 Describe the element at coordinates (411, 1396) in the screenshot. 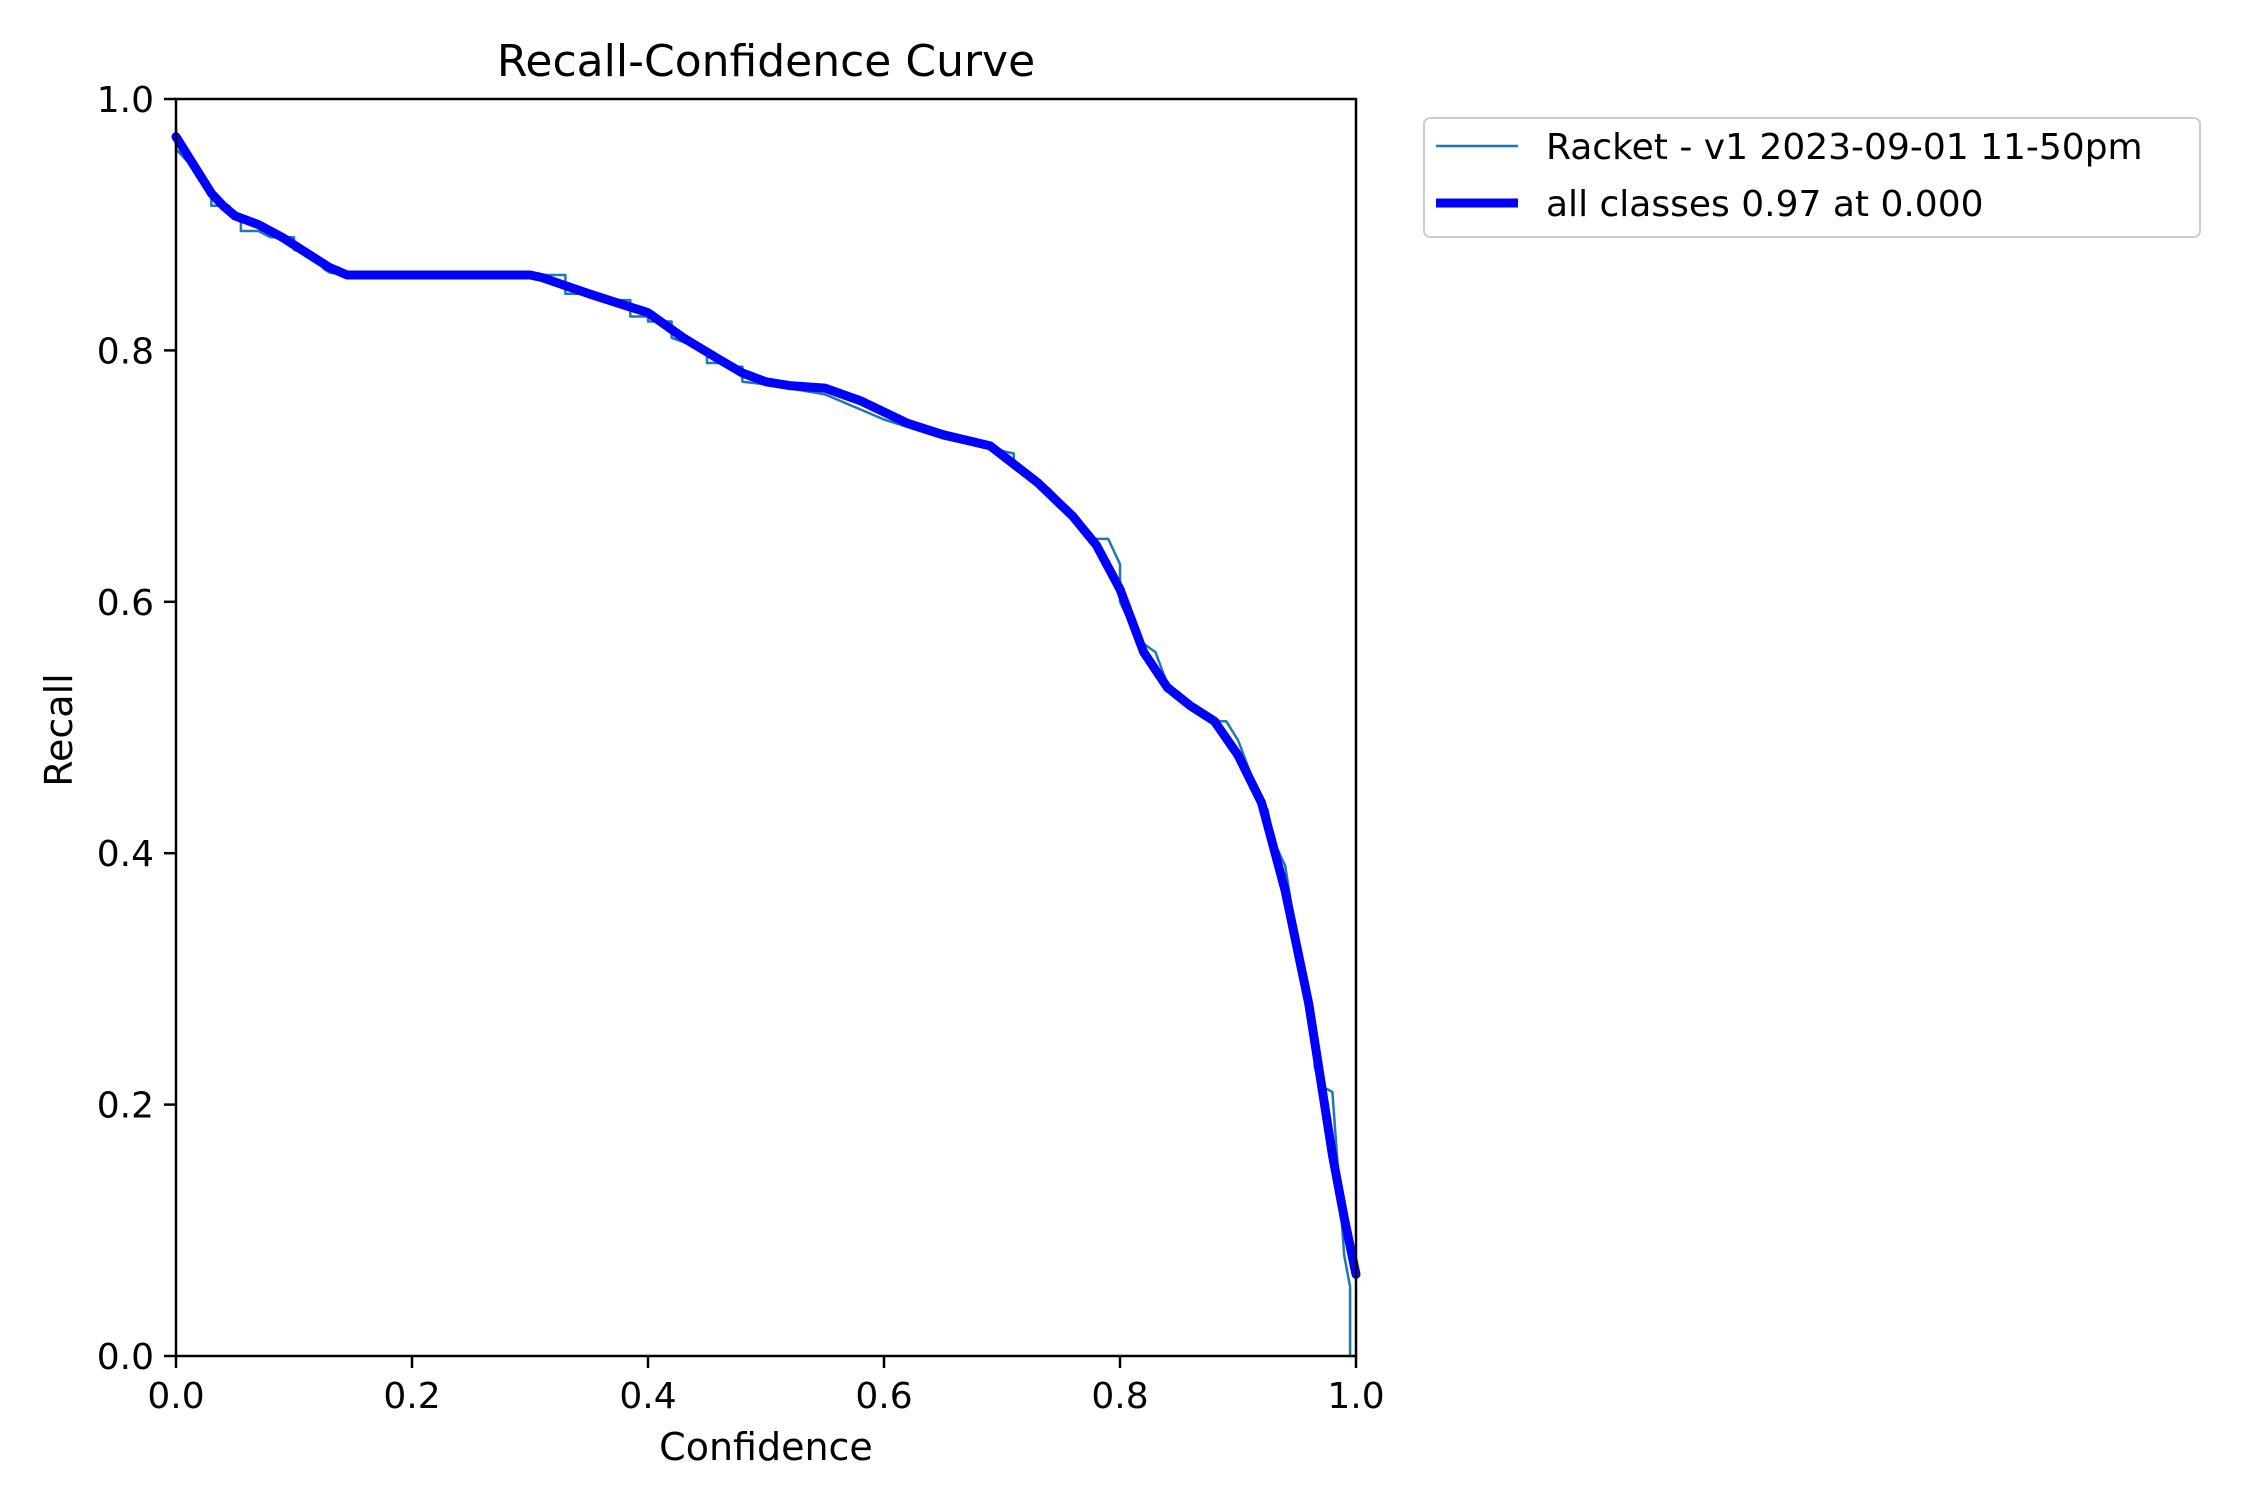

I see `x-tick-label: 0.2` at that location.